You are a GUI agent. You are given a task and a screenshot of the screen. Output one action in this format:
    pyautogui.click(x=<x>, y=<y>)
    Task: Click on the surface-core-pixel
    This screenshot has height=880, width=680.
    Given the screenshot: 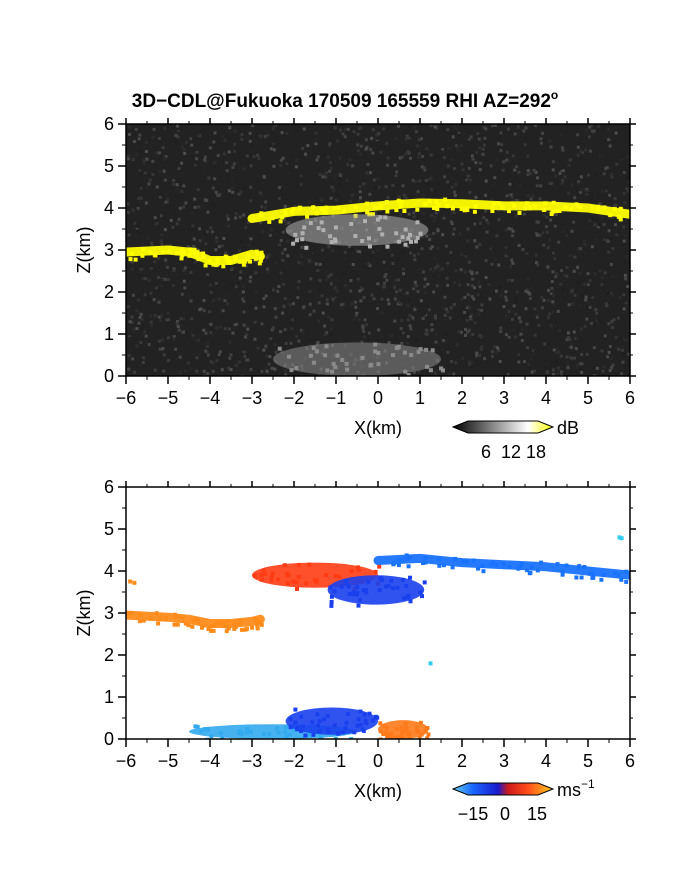 What is the action you would take?
    pyautogui.click(x=346, y=722)
    